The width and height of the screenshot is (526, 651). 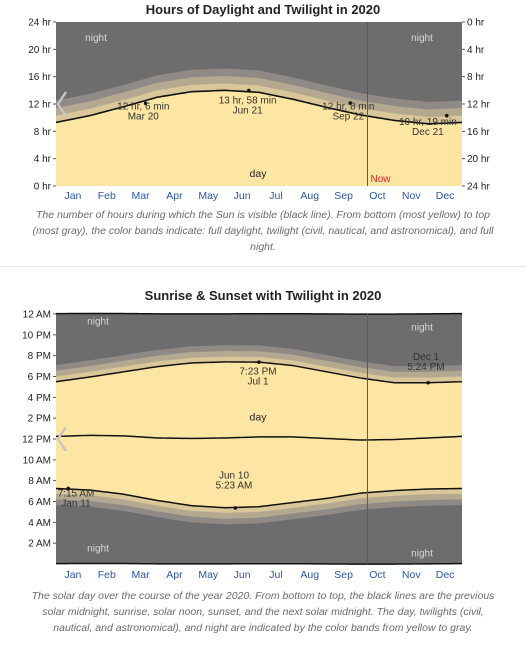 What do you see at coordinates (478, 105) in the screenshot?
I see `y-tick-label-right: 12 hr` at bounding box center [478, 105].